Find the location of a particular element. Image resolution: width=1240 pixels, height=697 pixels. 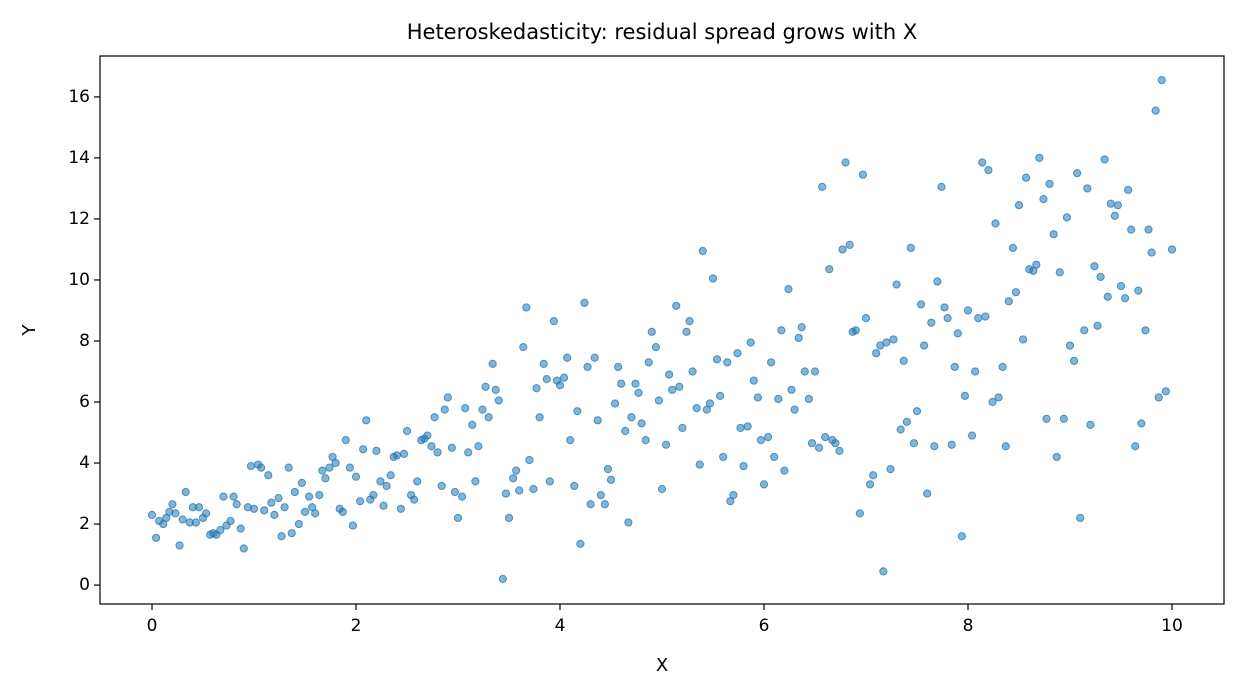

x-tick-label: 8 is located at coordinates (968, 626).